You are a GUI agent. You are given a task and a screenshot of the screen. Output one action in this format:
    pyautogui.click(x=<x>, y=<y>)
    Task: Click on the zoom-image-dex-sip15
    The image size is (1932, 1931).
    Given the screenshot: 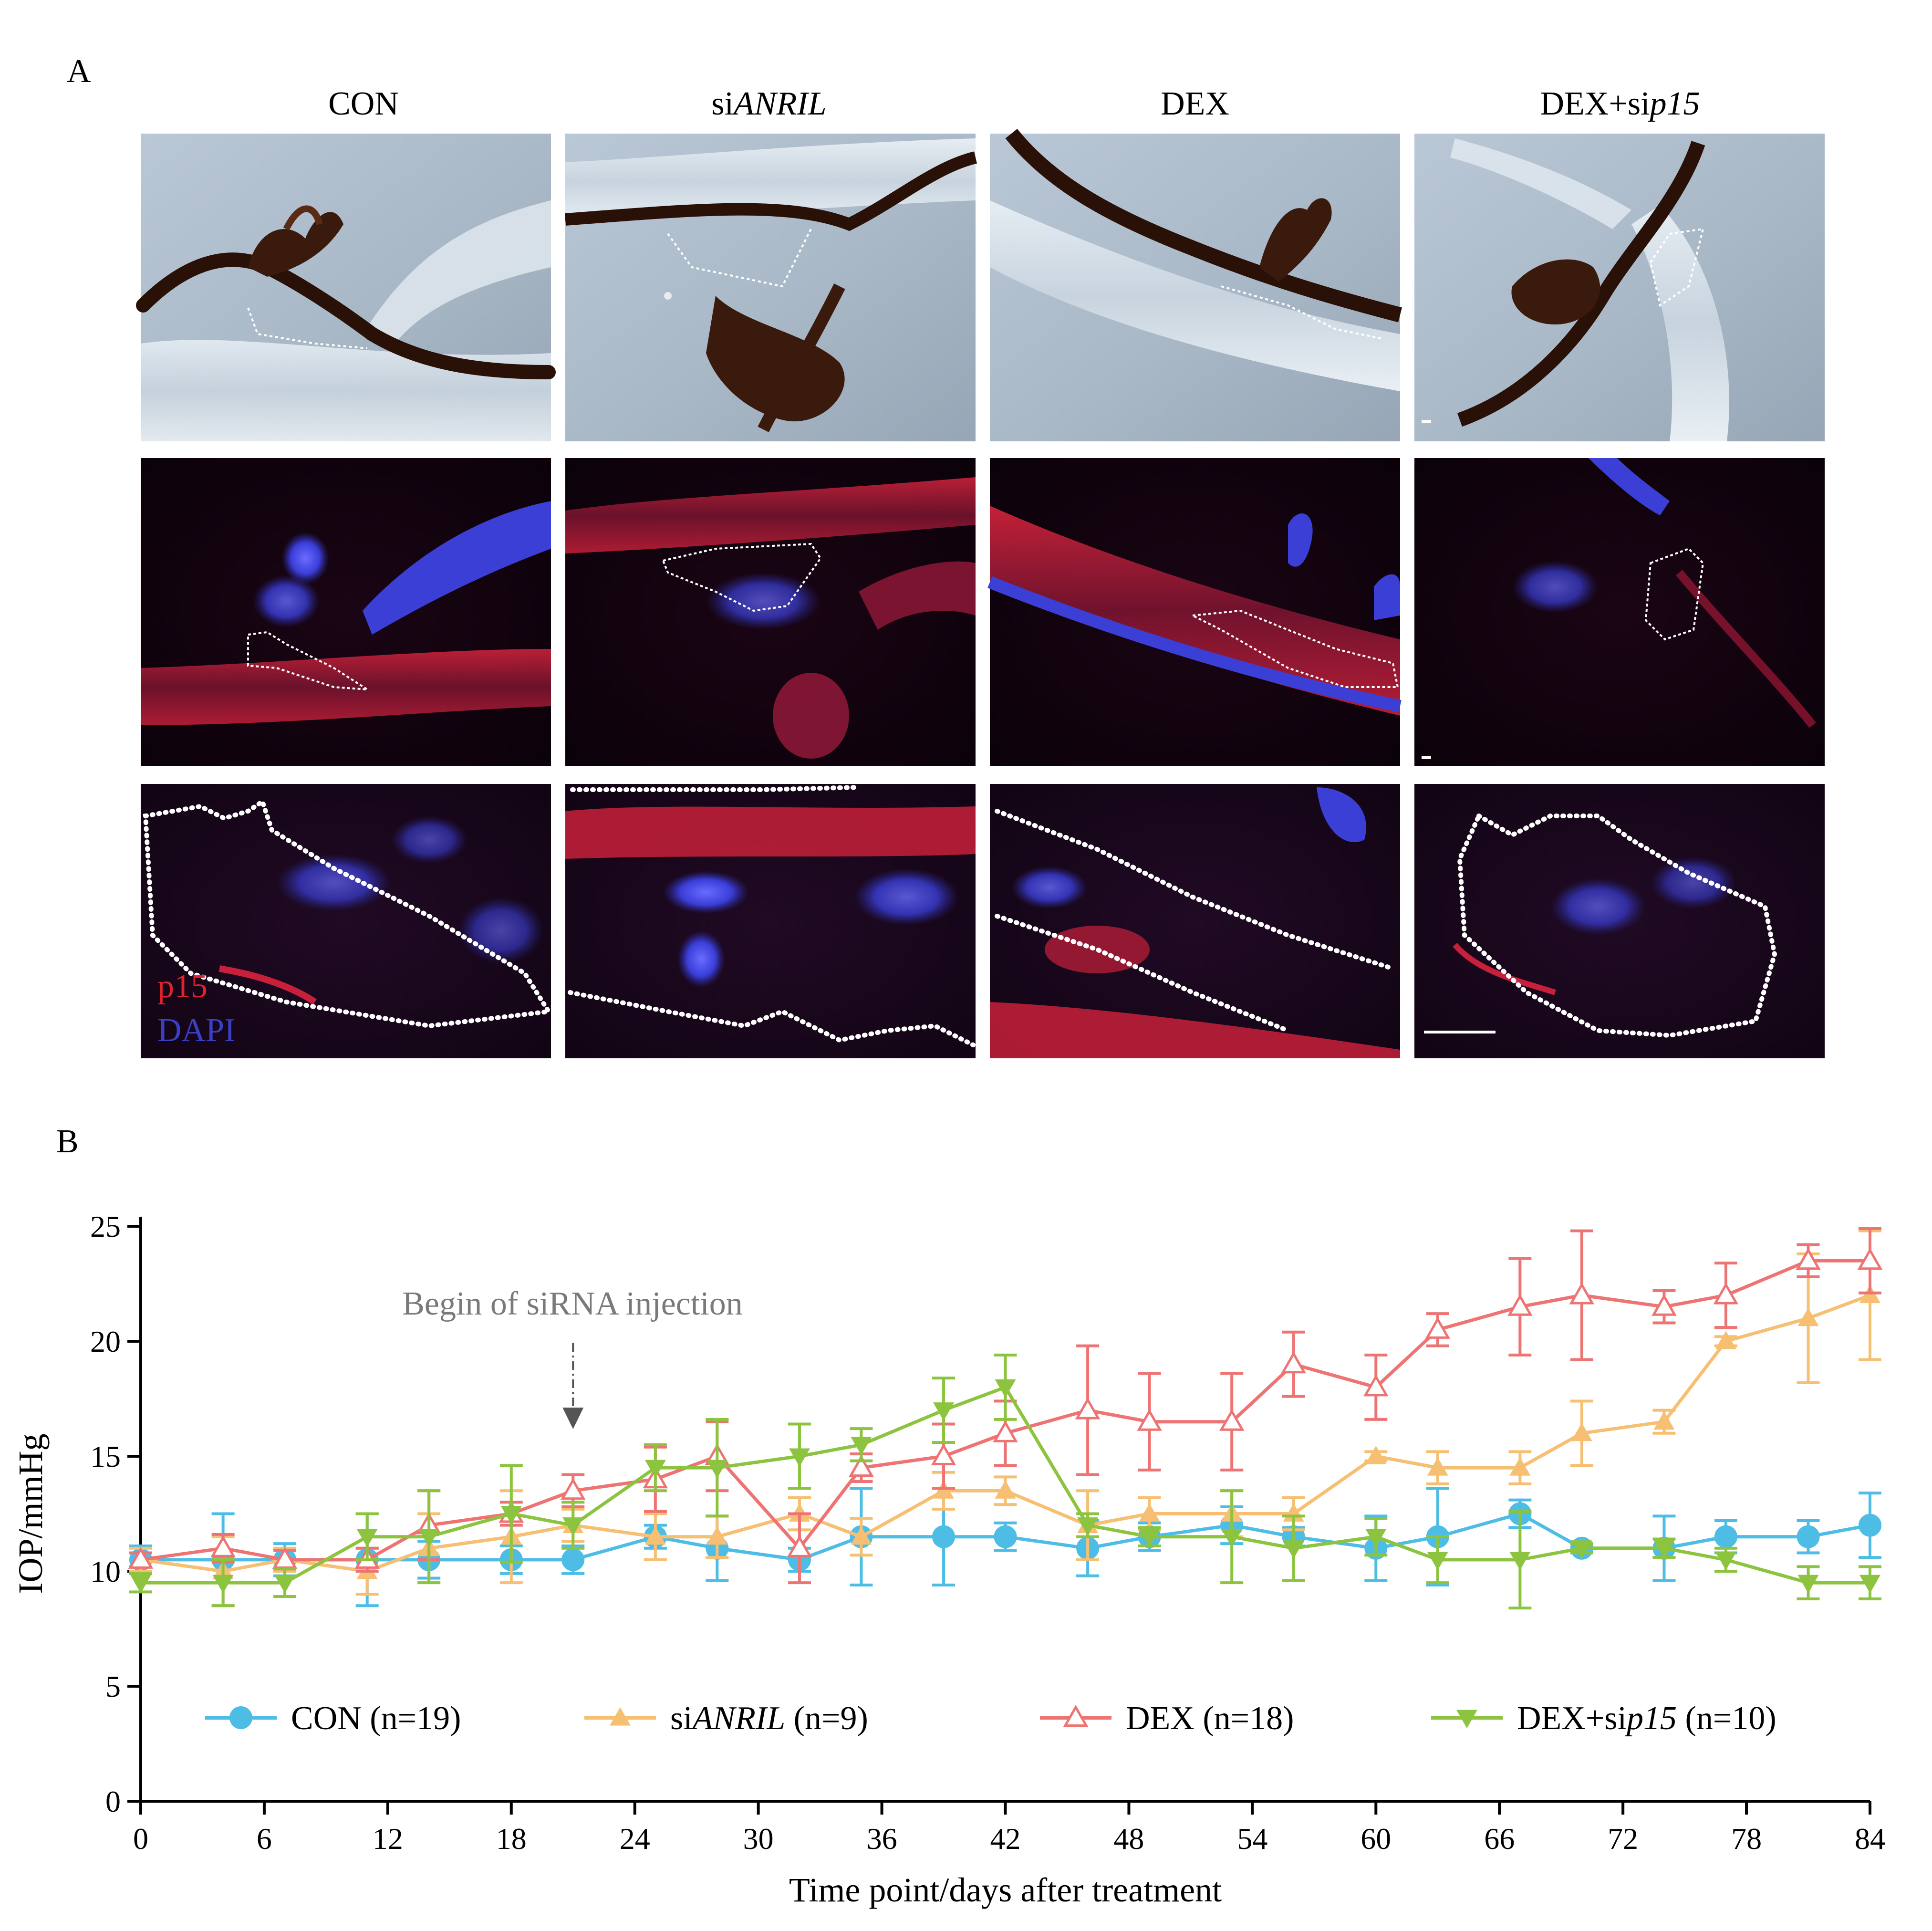 What is the action you would take?
    pyautogui.click(x=1619, y=921)
    